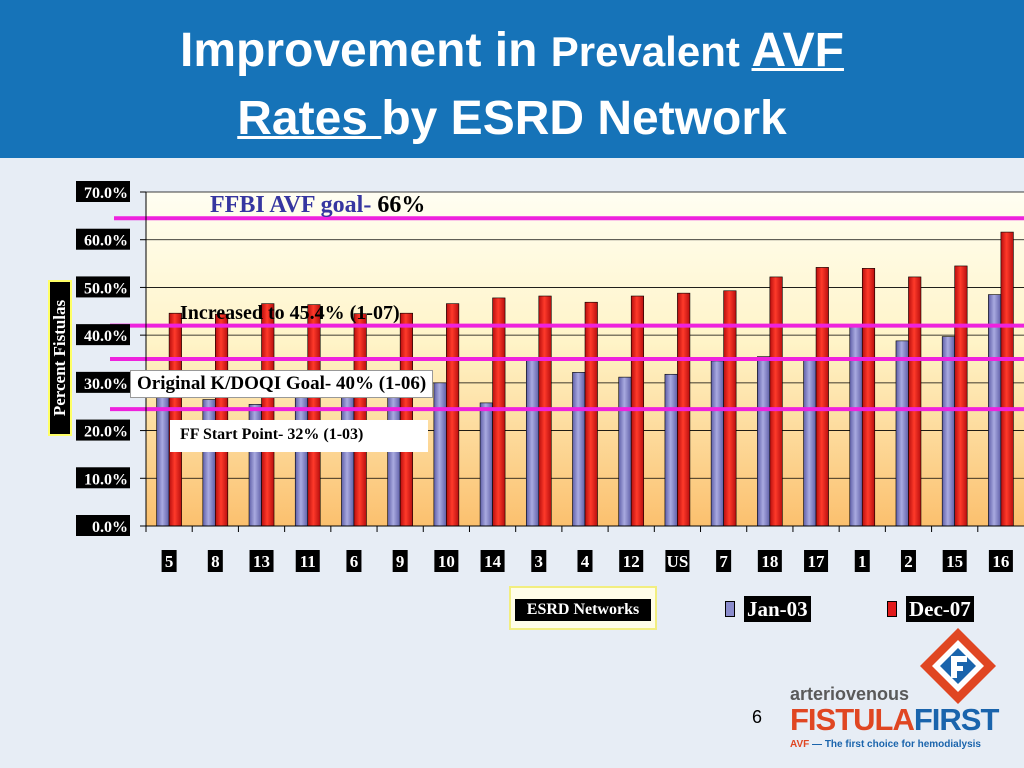 The width and height of the screenshot is (1024, 768). What do you see at coordinates (106, 336) in the screenshot?
I see `y-tick-label: 40.0%` at bounding box center [106, 336].